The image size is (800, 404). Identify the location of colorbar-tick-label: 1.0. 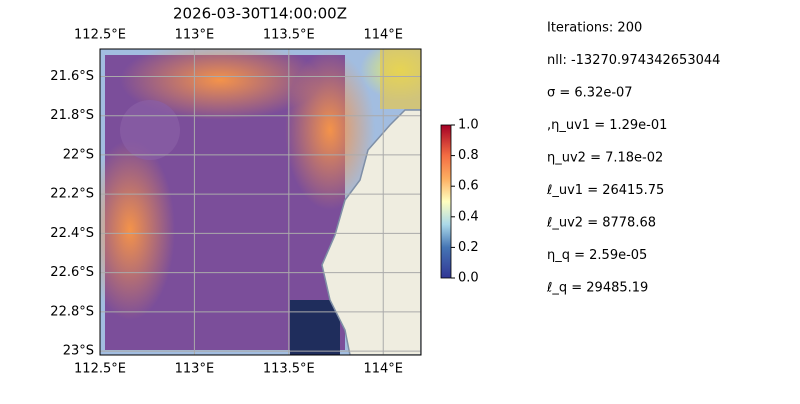
(468, 125).